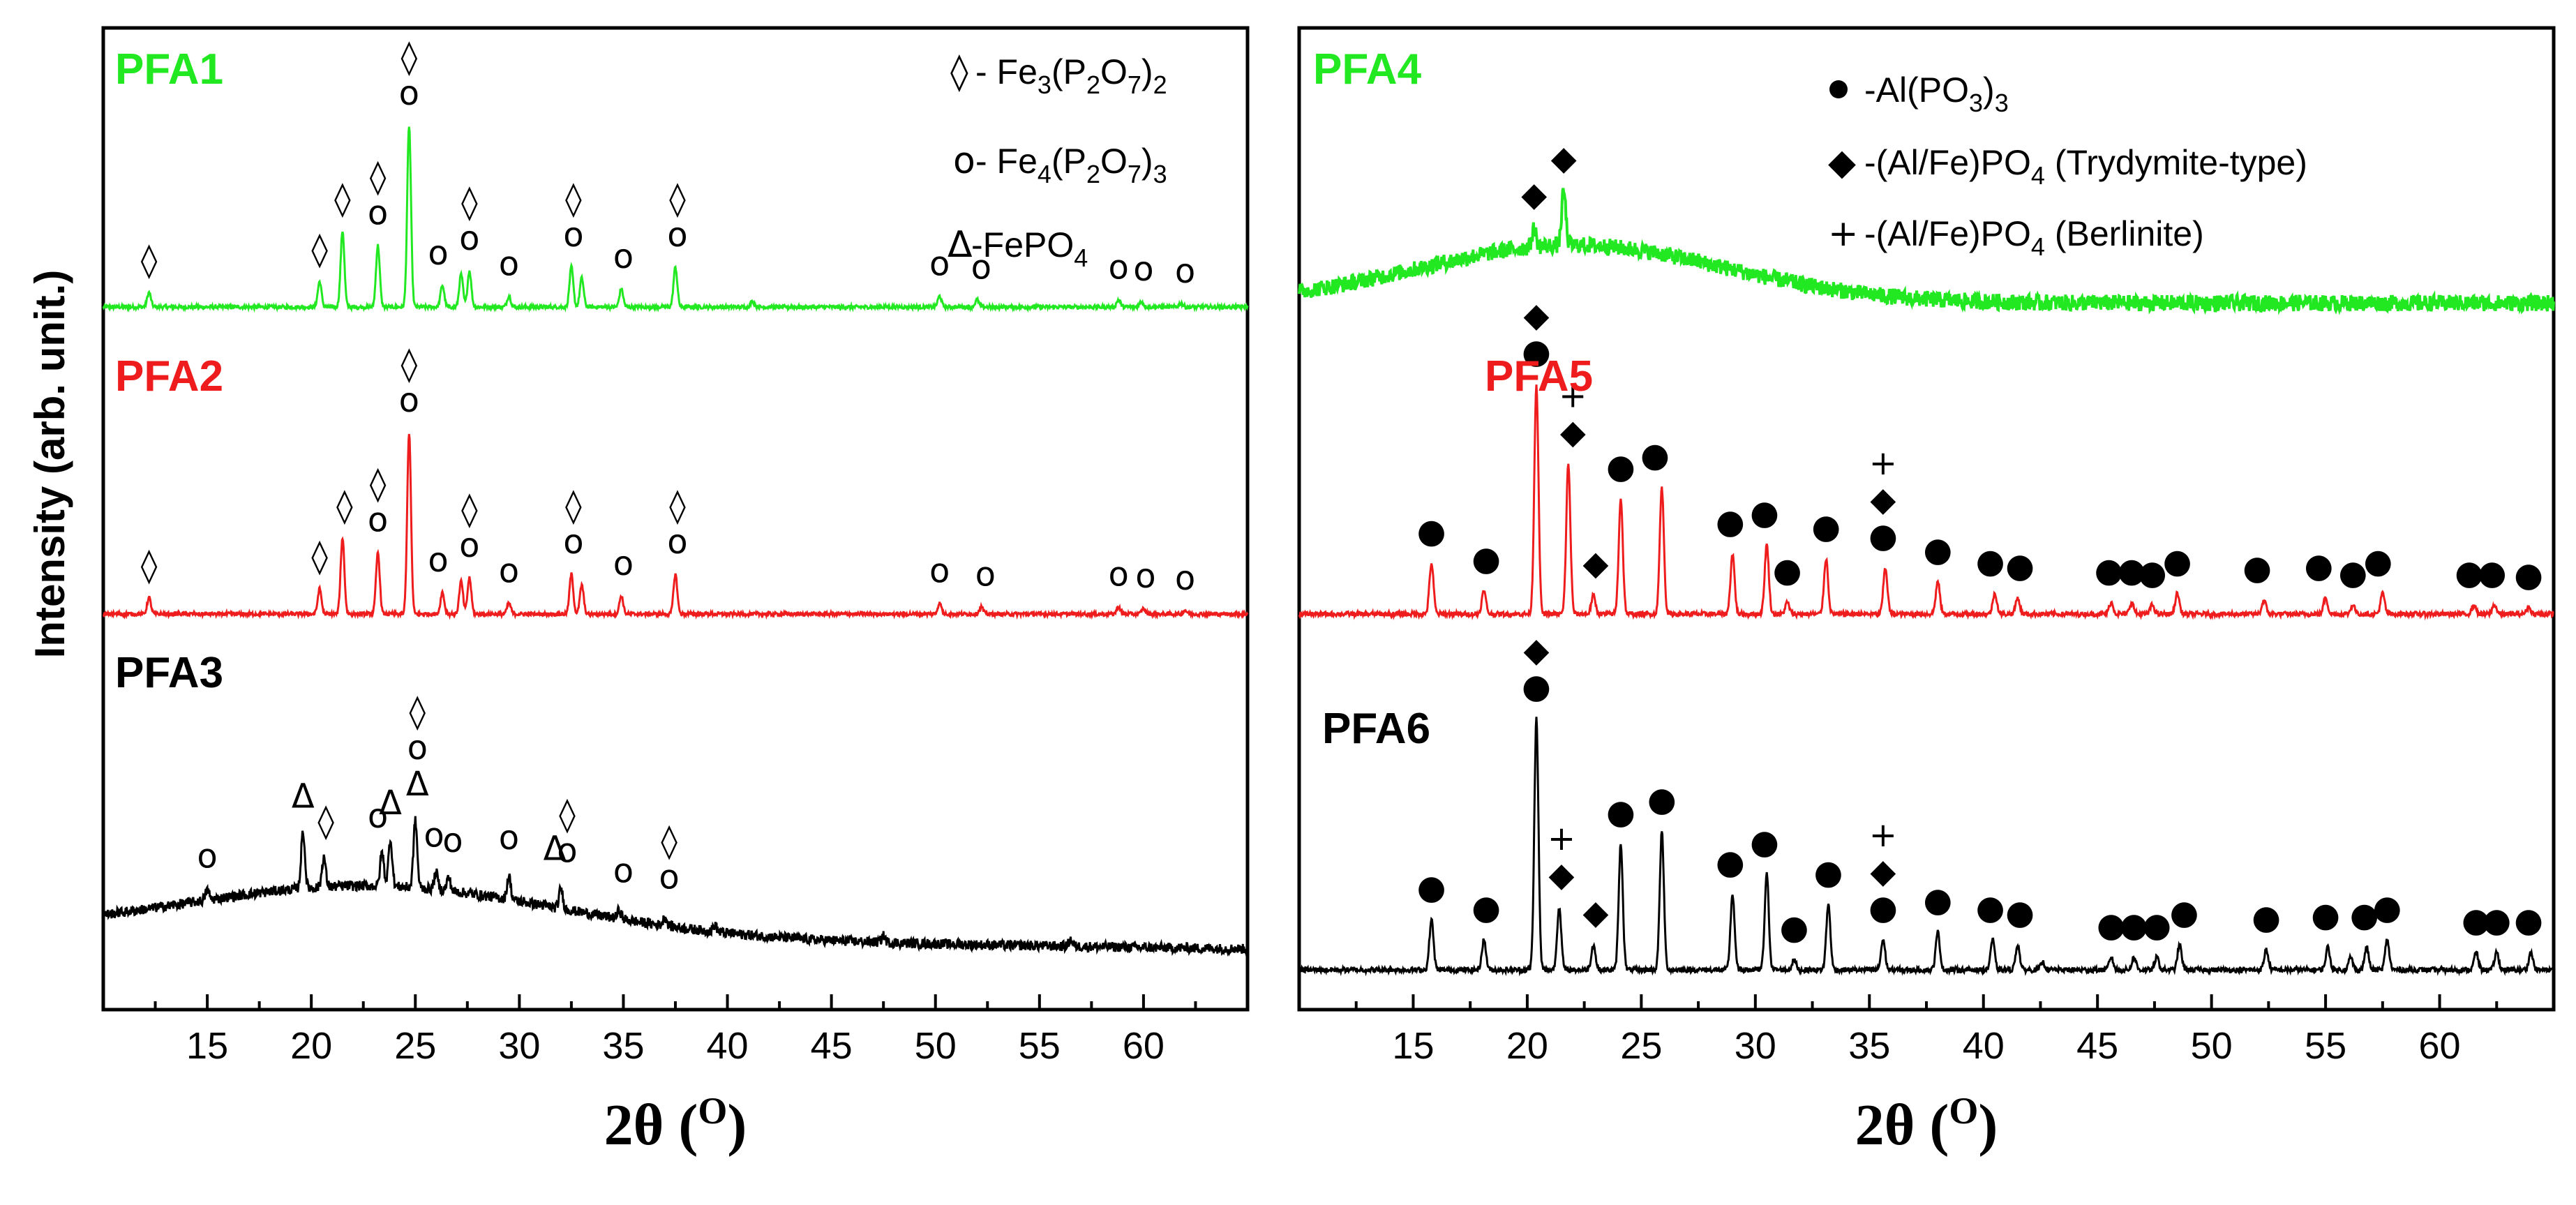 This screenshot has width=2576, height=1205. I want to click on circle-filled-icon, so click(1838, 89).